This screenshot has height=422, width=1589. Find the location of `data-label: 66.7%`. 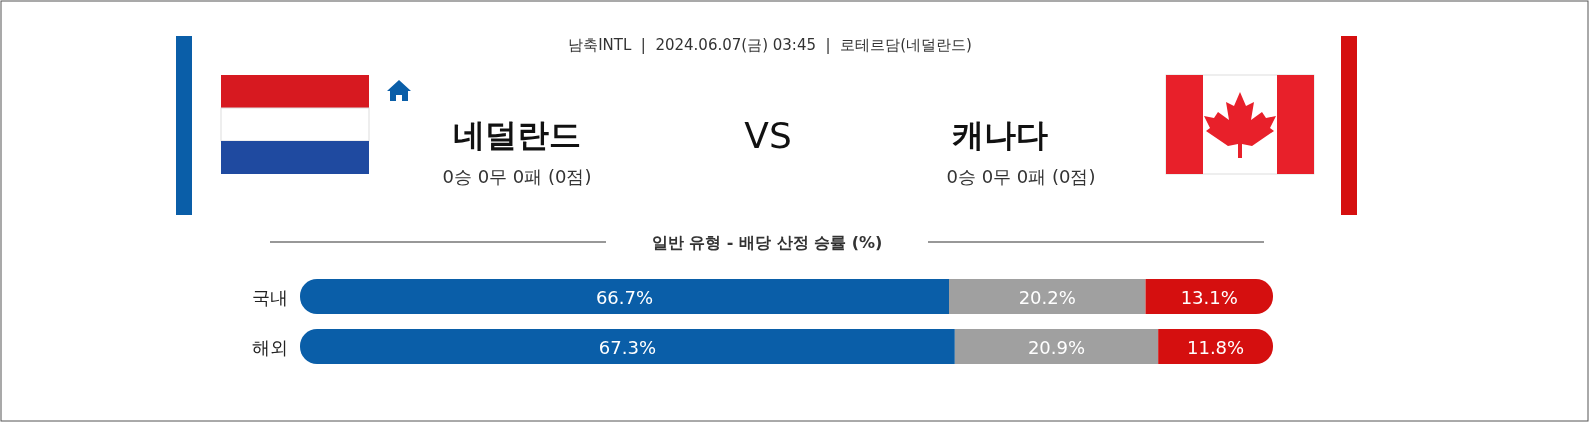

data-label: 66.7% is located at coordinates (624, 297).